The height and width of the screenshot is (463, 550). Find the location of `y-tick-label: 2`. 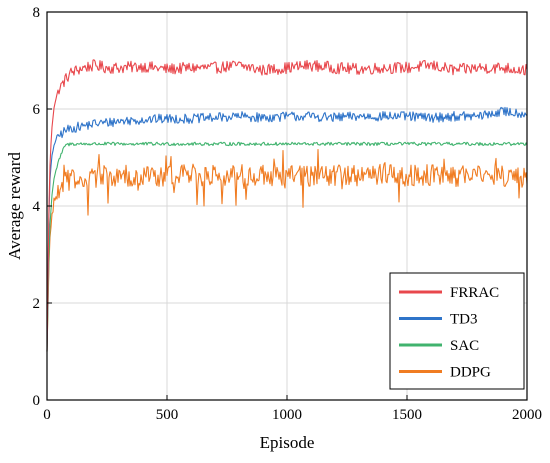

y-tick-label: 2 is located at coordinates (37, 304).